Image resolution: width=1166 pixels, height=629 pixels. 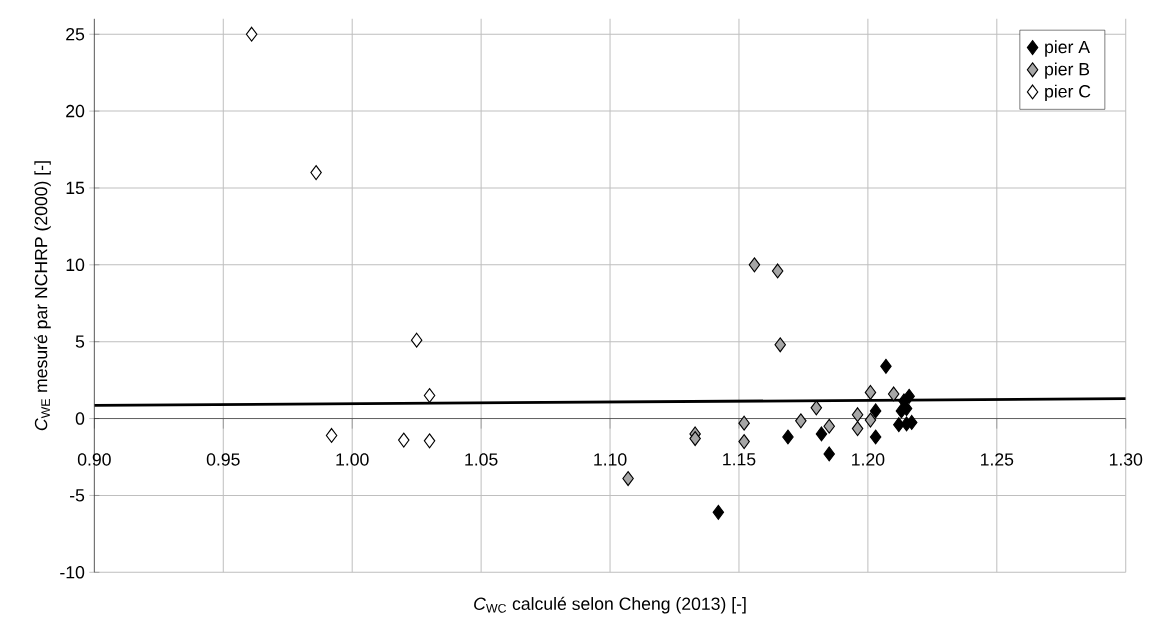 I want to click on y-tick-label: 20, so click(x=75, y=111).